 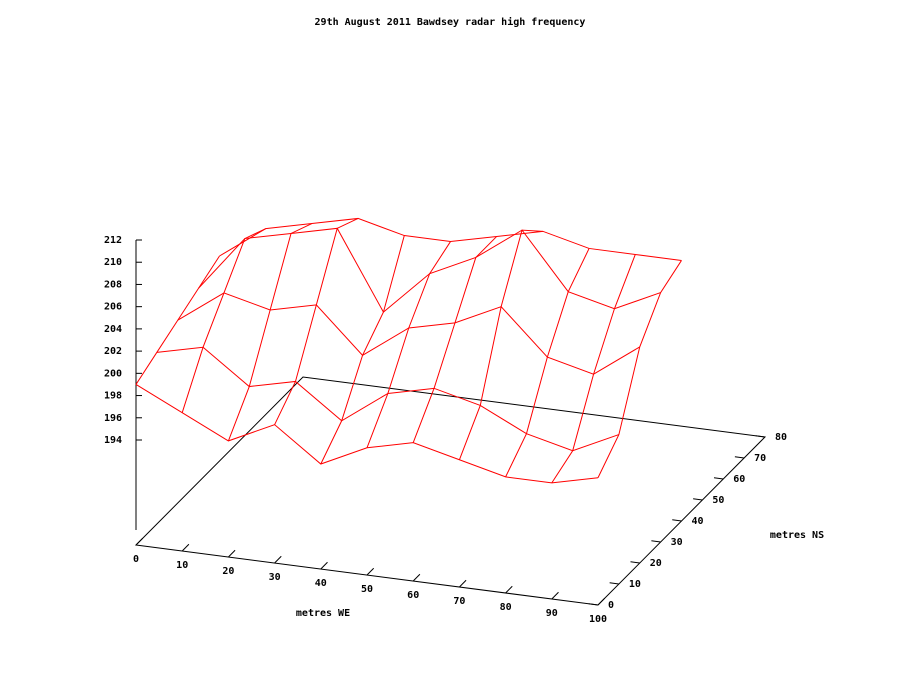 I want to click on z-tick-label: 196, so click(x=113, y=418).